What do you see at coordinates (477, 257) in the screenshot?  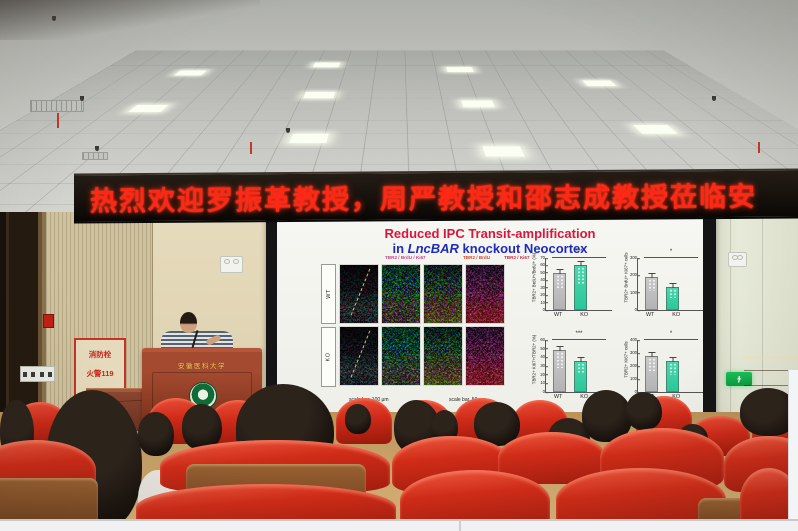 I see `stain-label: TBR2 / BrdU` at bounding box center [477, 257].